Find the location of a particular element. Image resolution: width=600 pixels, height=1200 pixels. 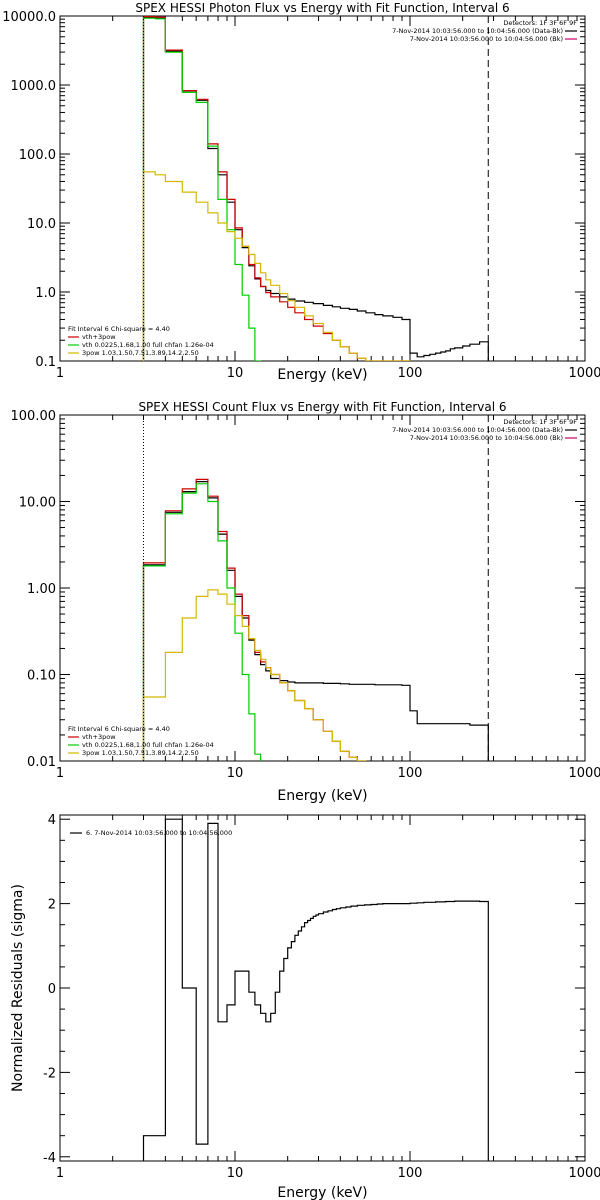

y-tick-label: 10.0 is located at coordinates (41, 224).